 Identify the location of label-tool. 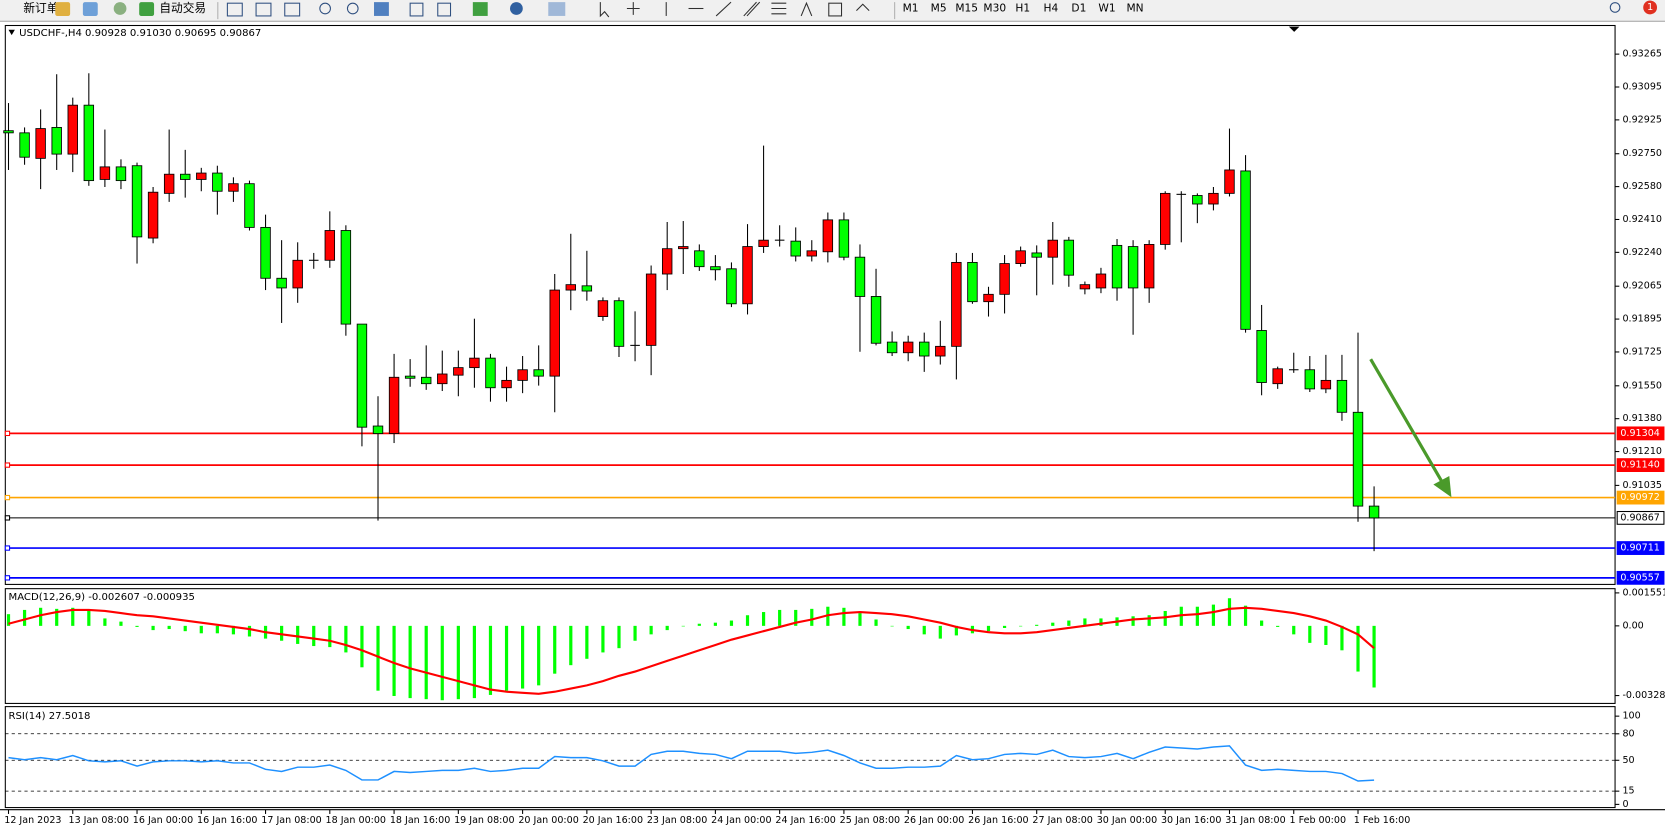
(835, 9).